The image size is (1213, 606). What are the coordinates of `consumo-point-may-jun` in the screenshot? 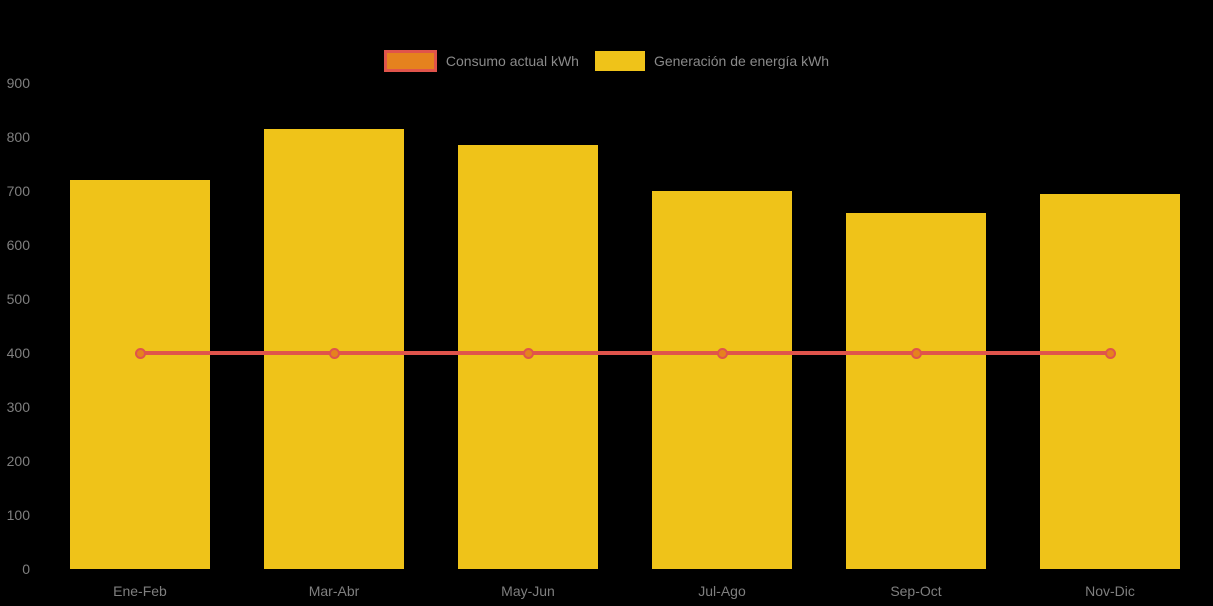 It's located at (528, 353).